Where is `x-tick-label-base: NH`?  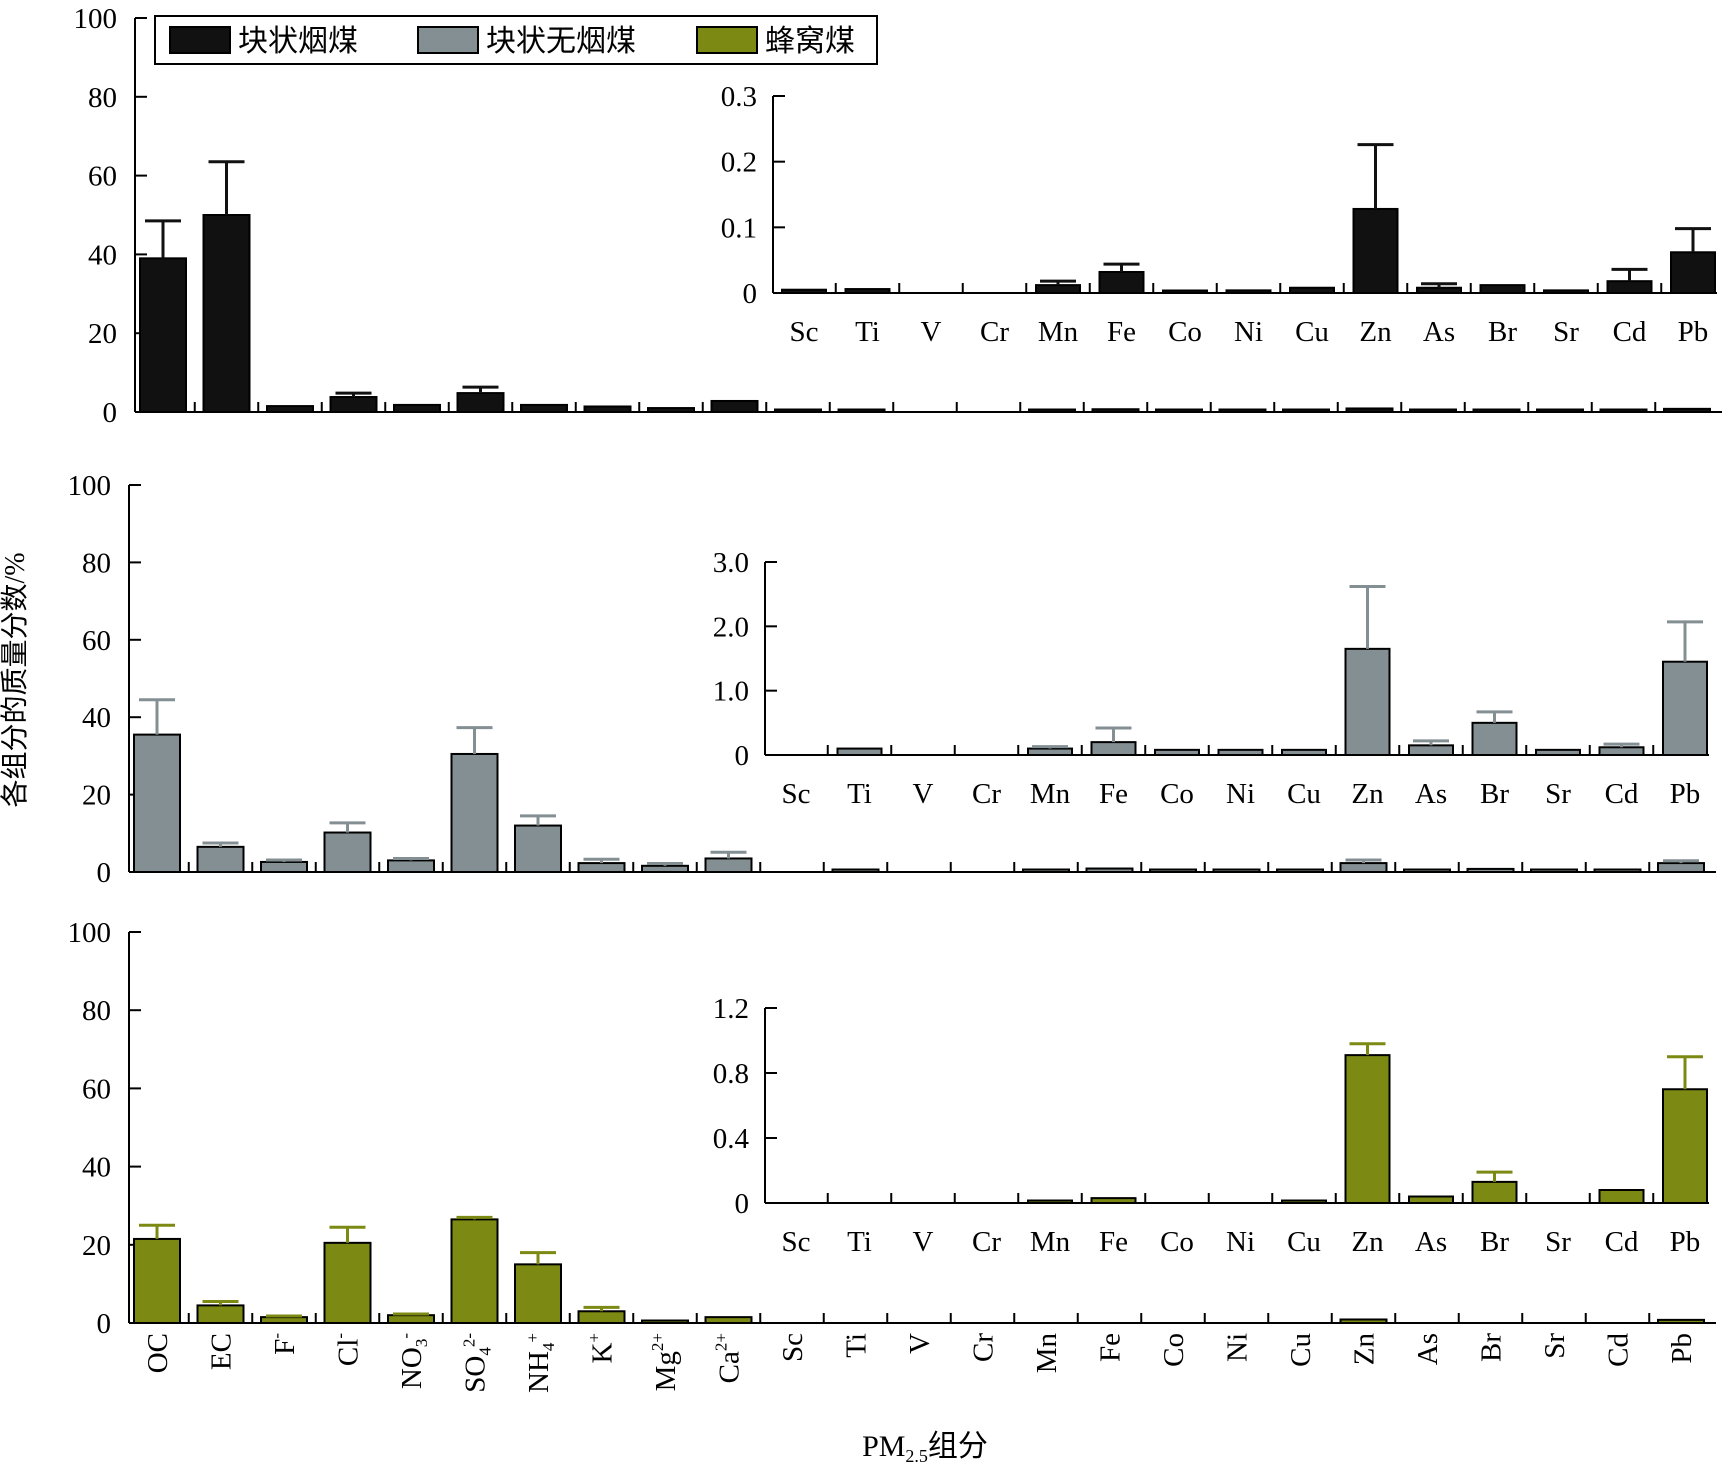
x-tick-label-base: NH is located at coordinates (539, 1372).